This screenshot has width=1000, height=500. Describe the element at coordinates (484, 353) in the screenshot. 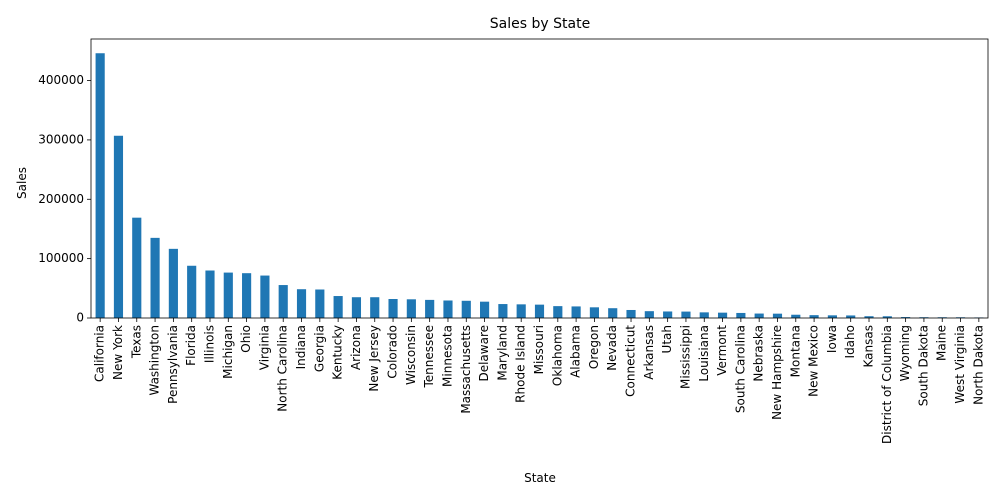

I see `x-tick-label: Delaware` at that location.